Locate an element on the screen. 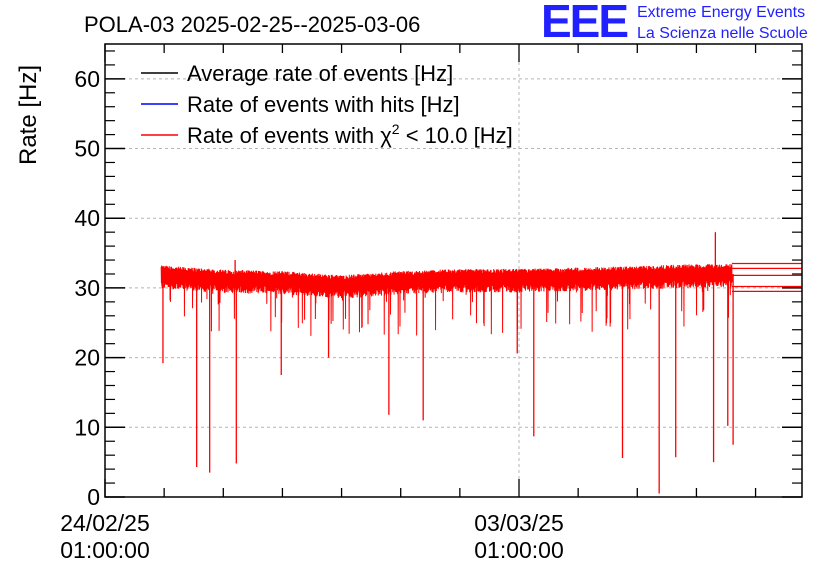 This screenshot has height=572, width=836. y-tick-label: 20 is located at coordinates (87, 358).